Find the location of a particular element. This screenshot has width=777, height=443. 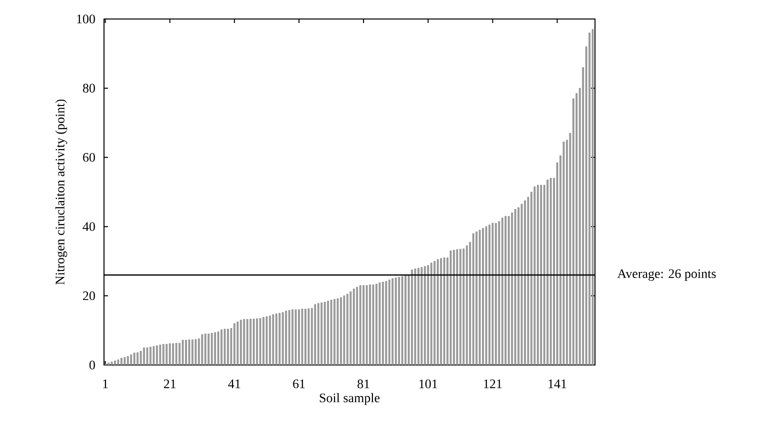

y-tick-label: 40 is located at coordinates (88, 226).